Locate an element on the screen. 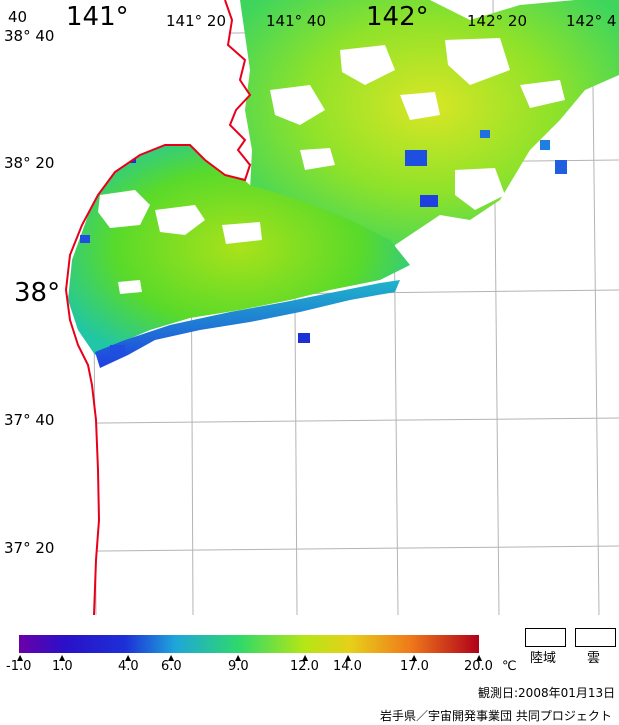 The height and width of the screenshot is (725, 619). tick-label: 12.0 is located at coordinates (304, 666).